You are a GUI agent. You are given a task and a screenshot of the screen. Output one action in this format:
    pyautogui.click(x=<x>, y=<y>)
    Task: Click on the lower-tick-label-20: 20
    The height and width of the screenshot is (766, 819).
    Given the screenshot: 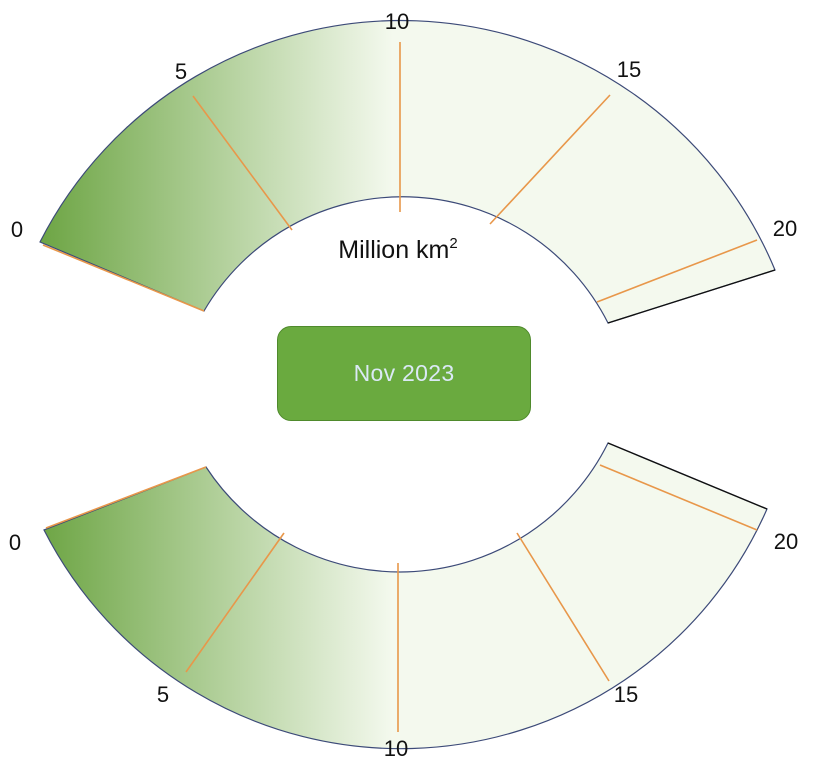 What is the action you would take?
    pyautogui.click(x=786, y=541)
    